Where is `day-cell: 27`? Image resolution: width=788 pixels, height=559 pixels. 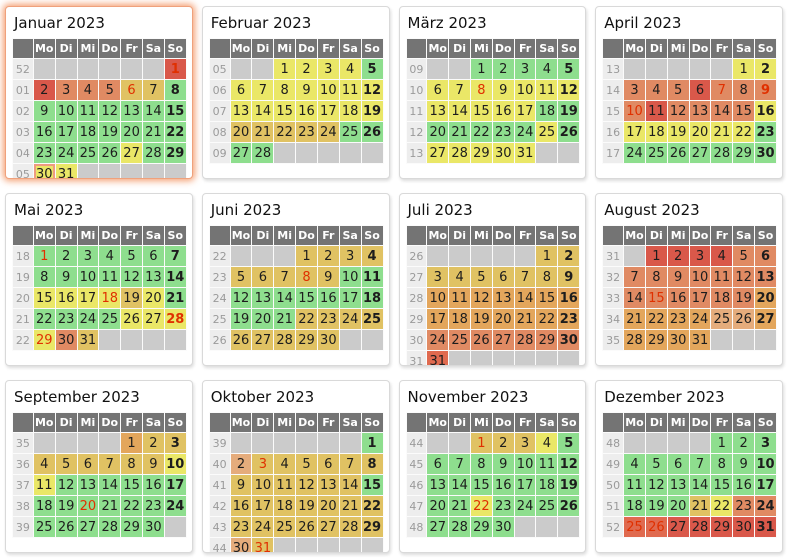
day-cell: 27 is located at coordinates (328, 527).